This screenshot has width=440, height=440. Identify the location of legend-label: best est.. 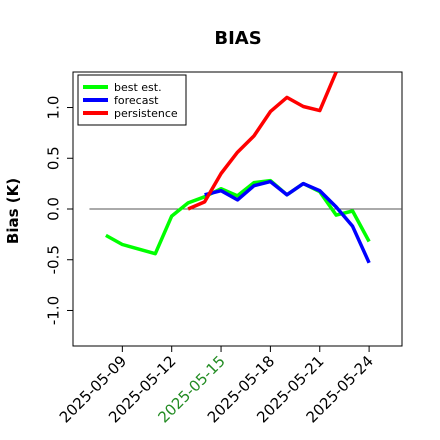
(138, 87).